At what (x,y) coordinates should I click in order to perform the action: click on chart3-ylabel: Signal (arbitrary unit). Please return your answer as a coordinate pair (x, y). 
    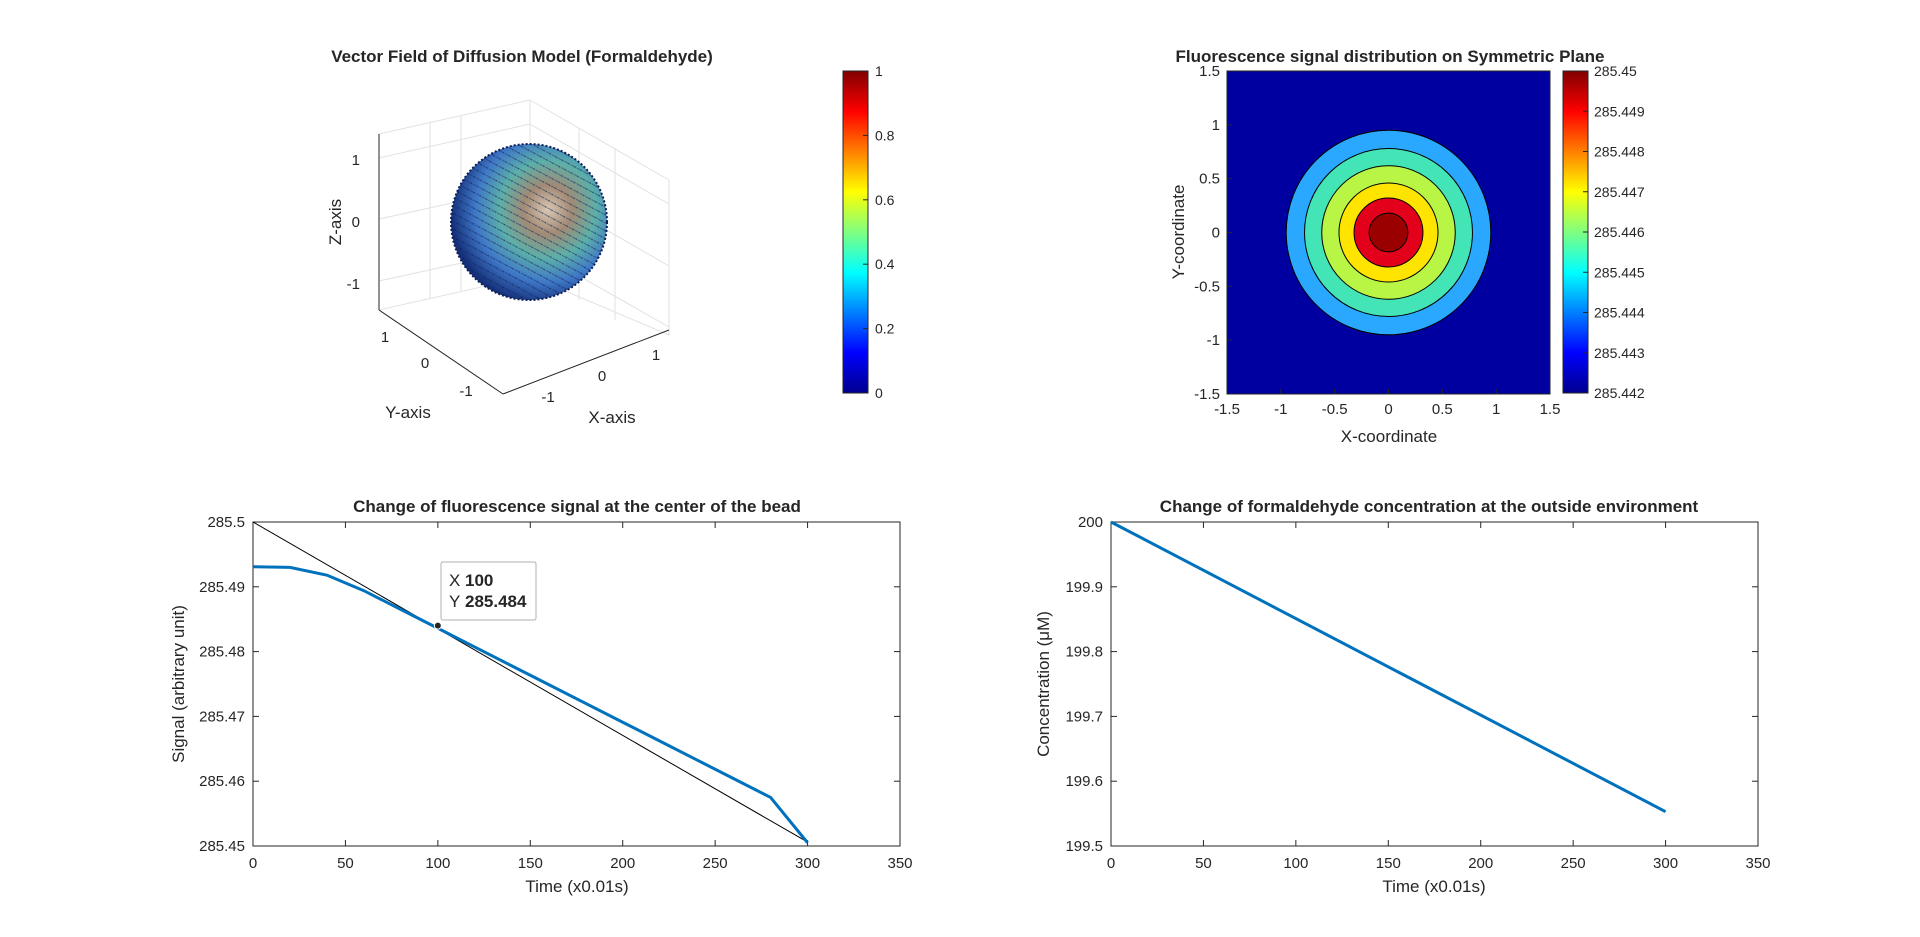
    Looking at the image, I should click on (178, 684).